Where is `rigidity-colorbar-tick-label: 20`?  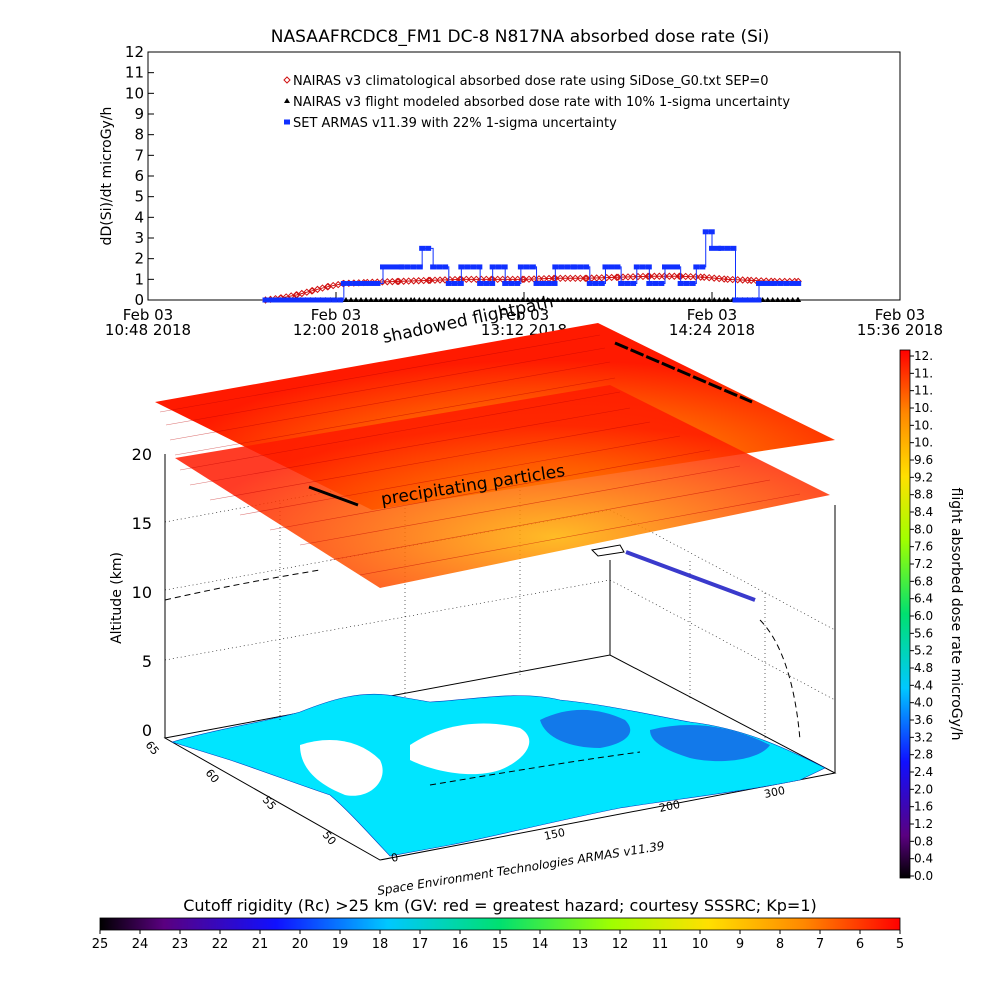 rigidity-colorbar-tick-label: 20 is located at coordinates (300, 944).